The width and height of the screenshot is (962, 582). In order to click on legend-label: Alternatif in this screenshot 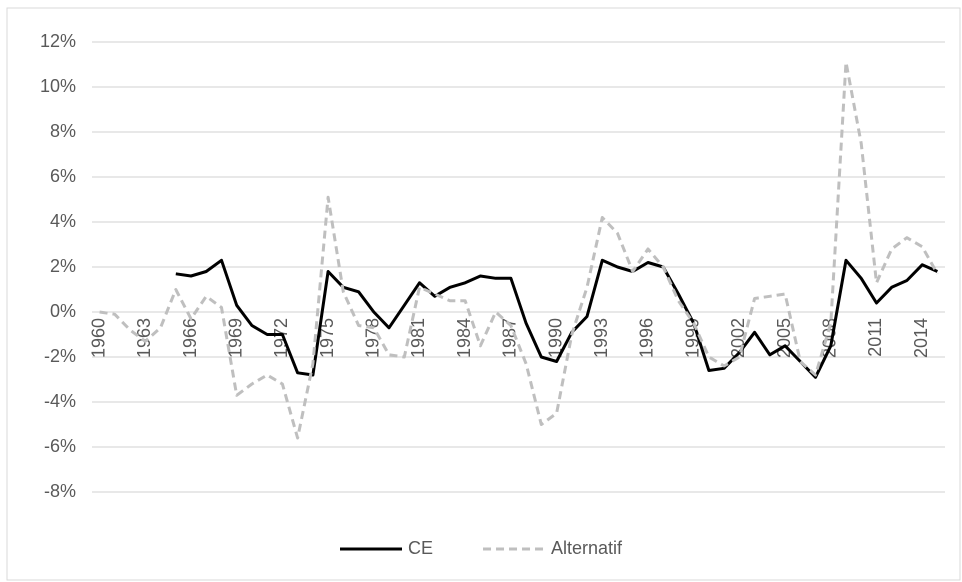, I will do `click(587, 548)`.